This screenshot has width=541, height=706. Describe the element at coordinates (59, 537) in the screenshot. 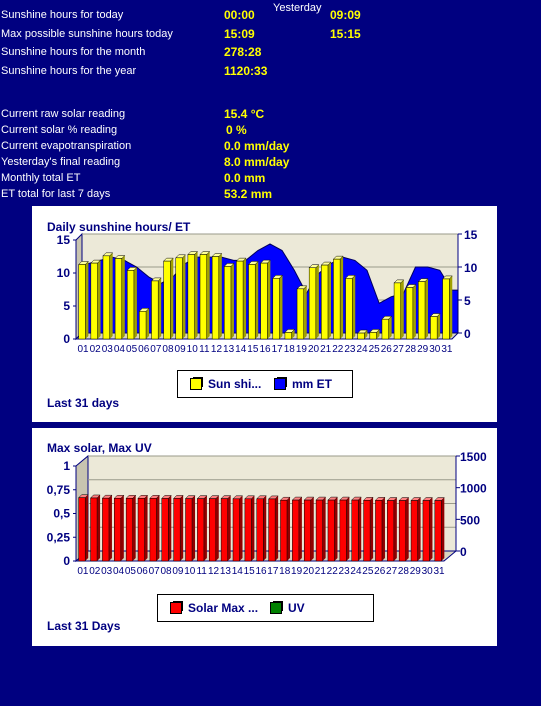

I see `y-left-tick: 0,25` at that location.